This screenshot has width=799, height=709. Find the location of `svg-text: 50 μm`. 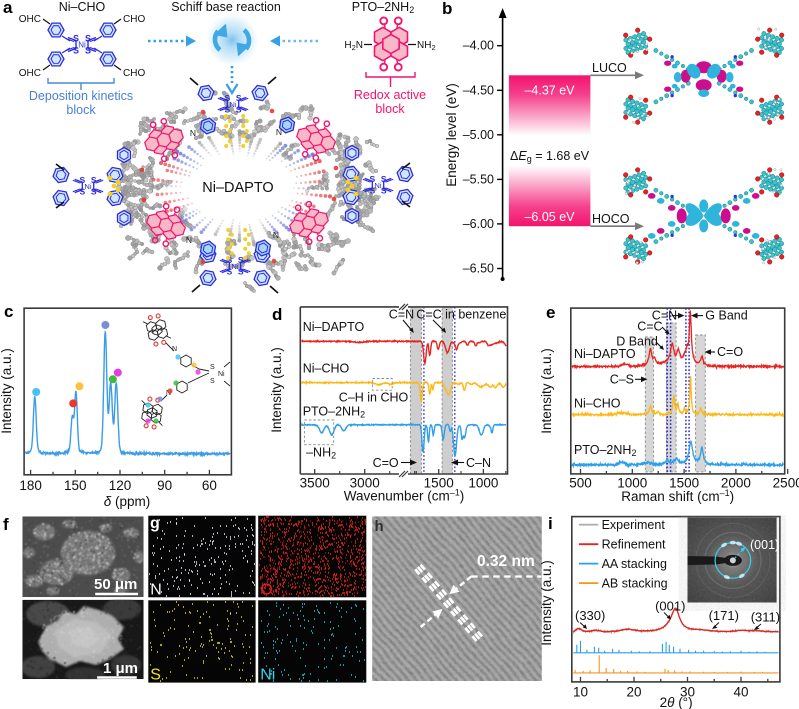

svg-text: 50 μm is located at coordinates (115, 584).